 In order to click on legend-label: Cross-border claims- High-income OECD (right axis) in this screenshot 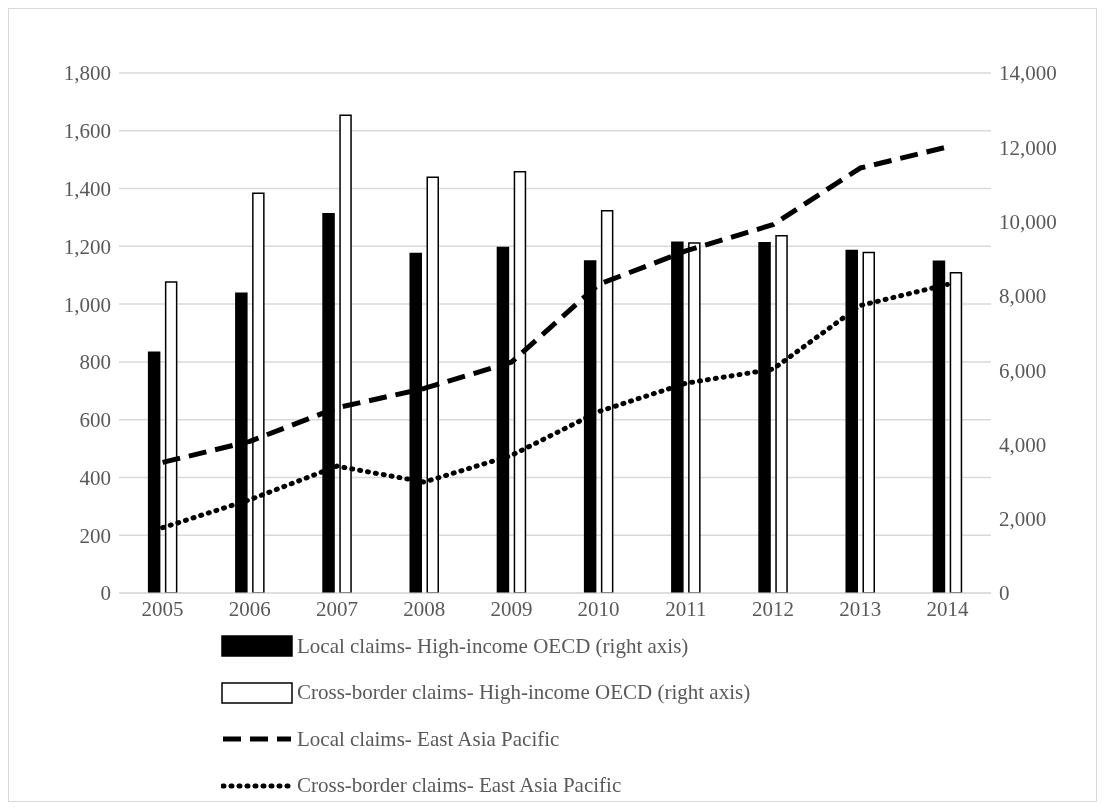, I will do `click(524, 693)`.